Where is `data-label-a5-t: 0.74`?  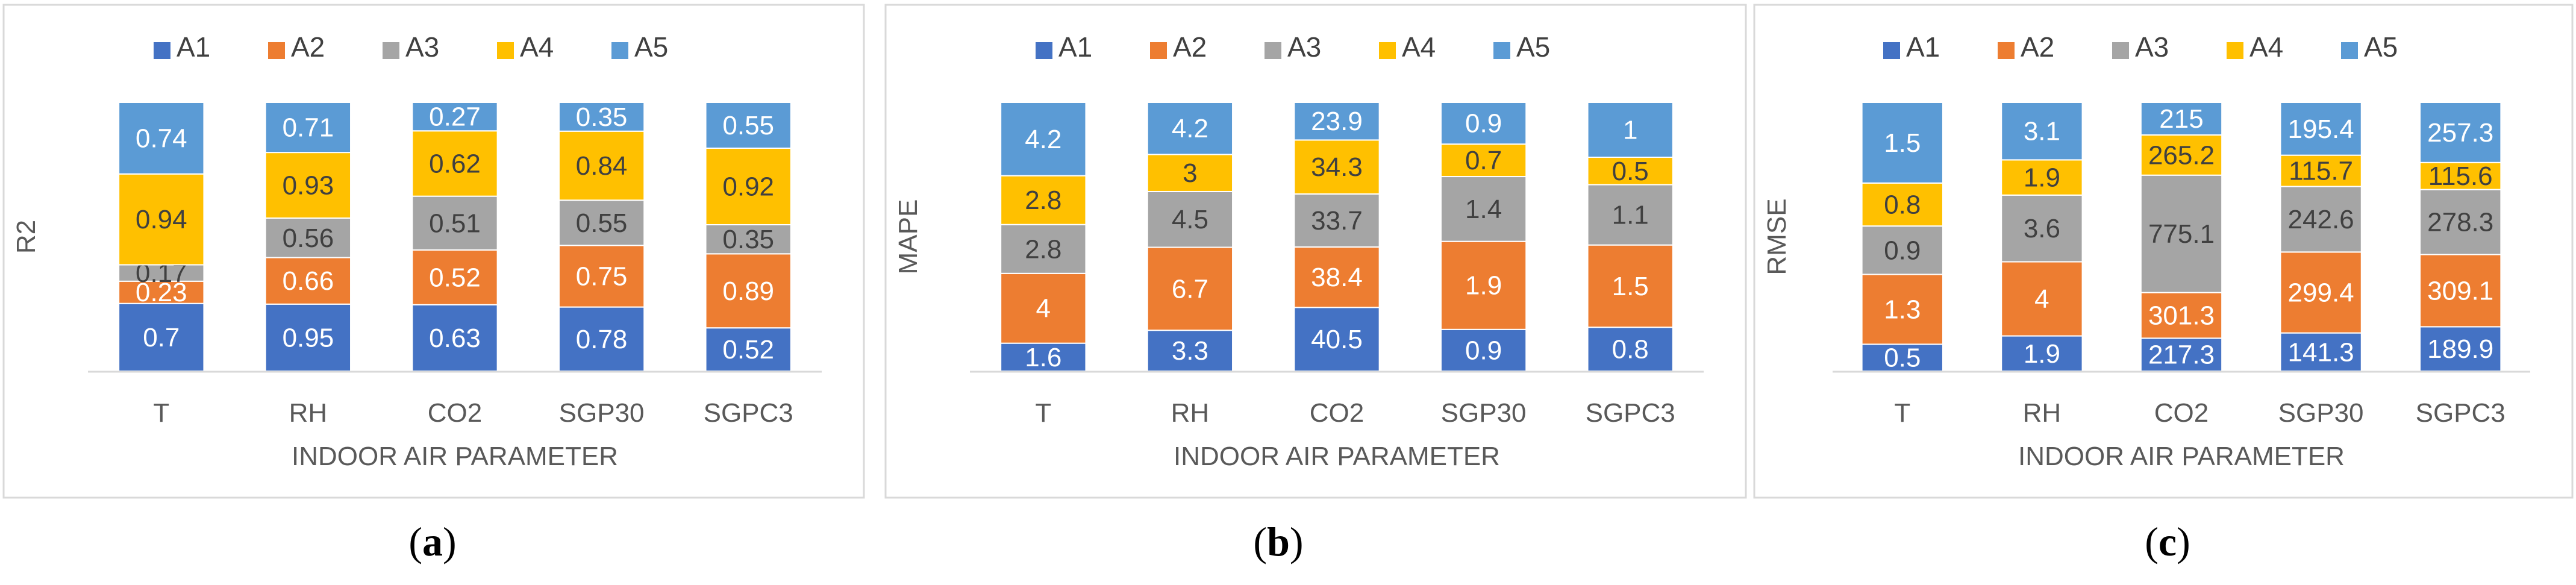
data-label-a5-t: 0.74 is located at coordinates (162, 138).